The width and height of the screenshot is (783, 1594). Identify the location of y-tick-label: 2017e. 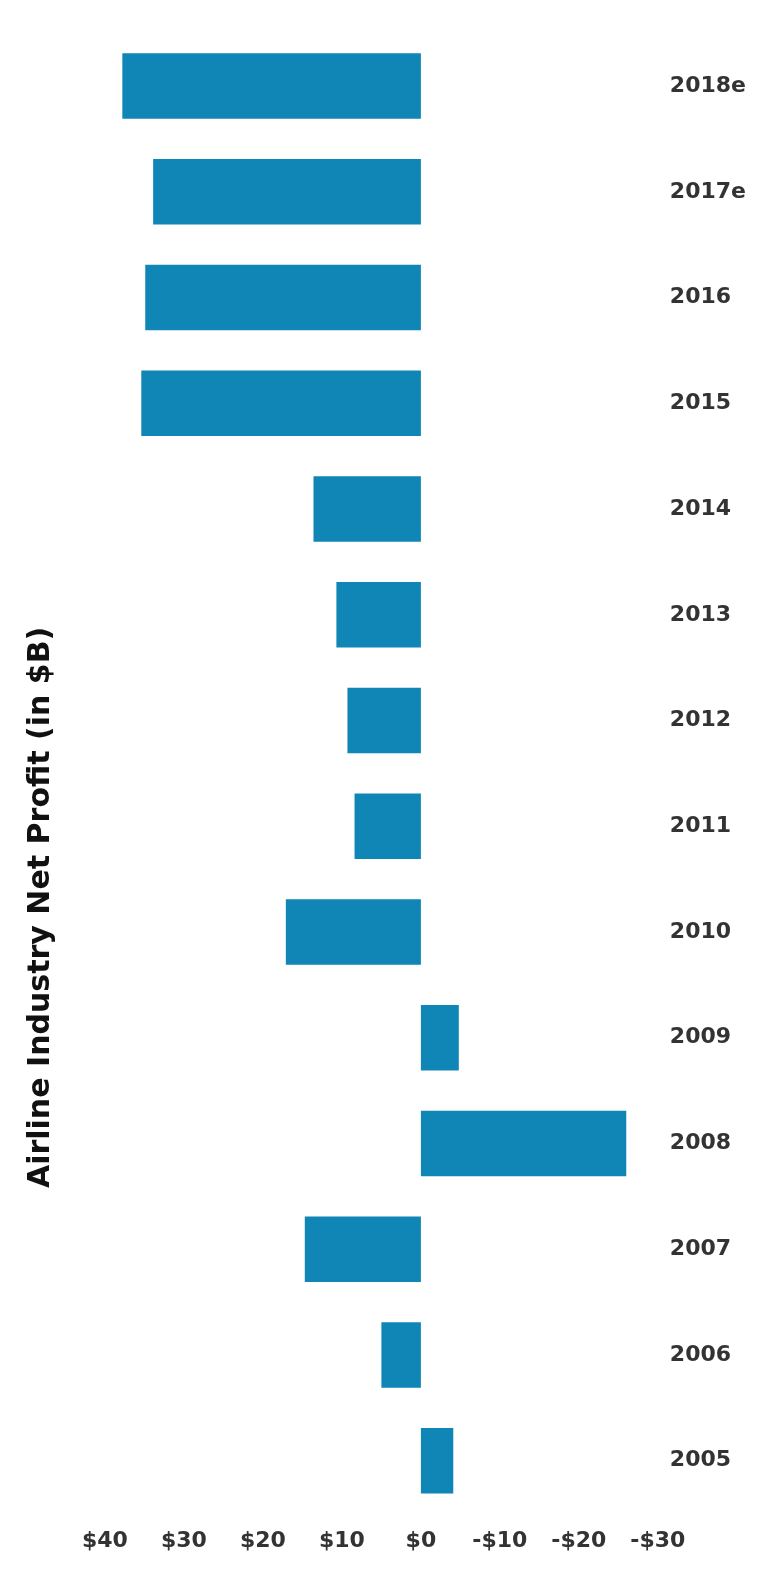
(707, 190).